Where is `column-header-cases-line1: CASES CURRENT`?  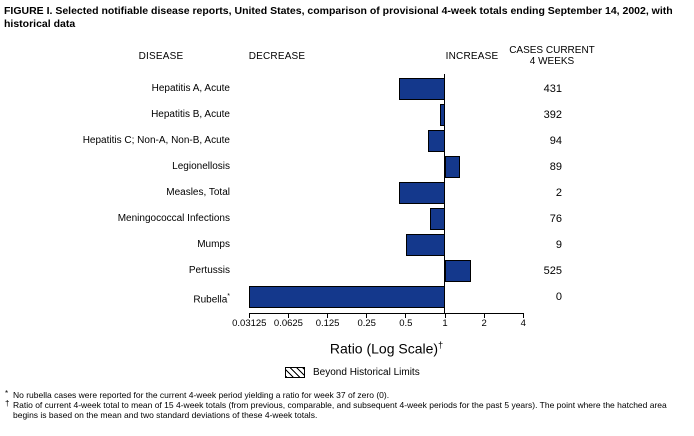 column-header-cases-line1: CASES CURRENT is located at coordinates (552, 50).